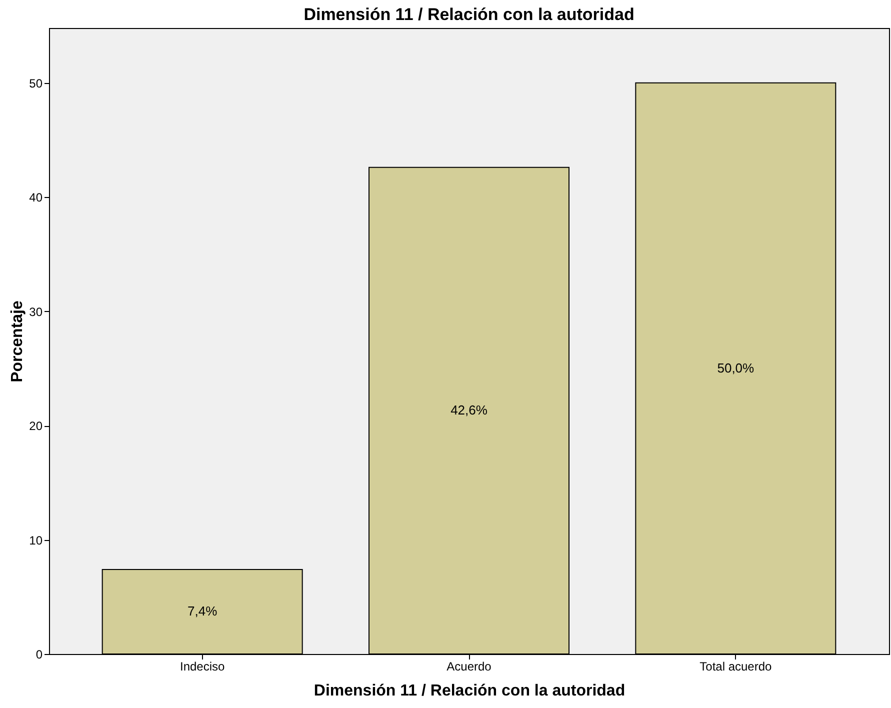 The image size is (891, 708). What do you see at coordinates (39, 655) in the screenshot?
I see `y-tick-label: 0` at bounding box center [39, 655].